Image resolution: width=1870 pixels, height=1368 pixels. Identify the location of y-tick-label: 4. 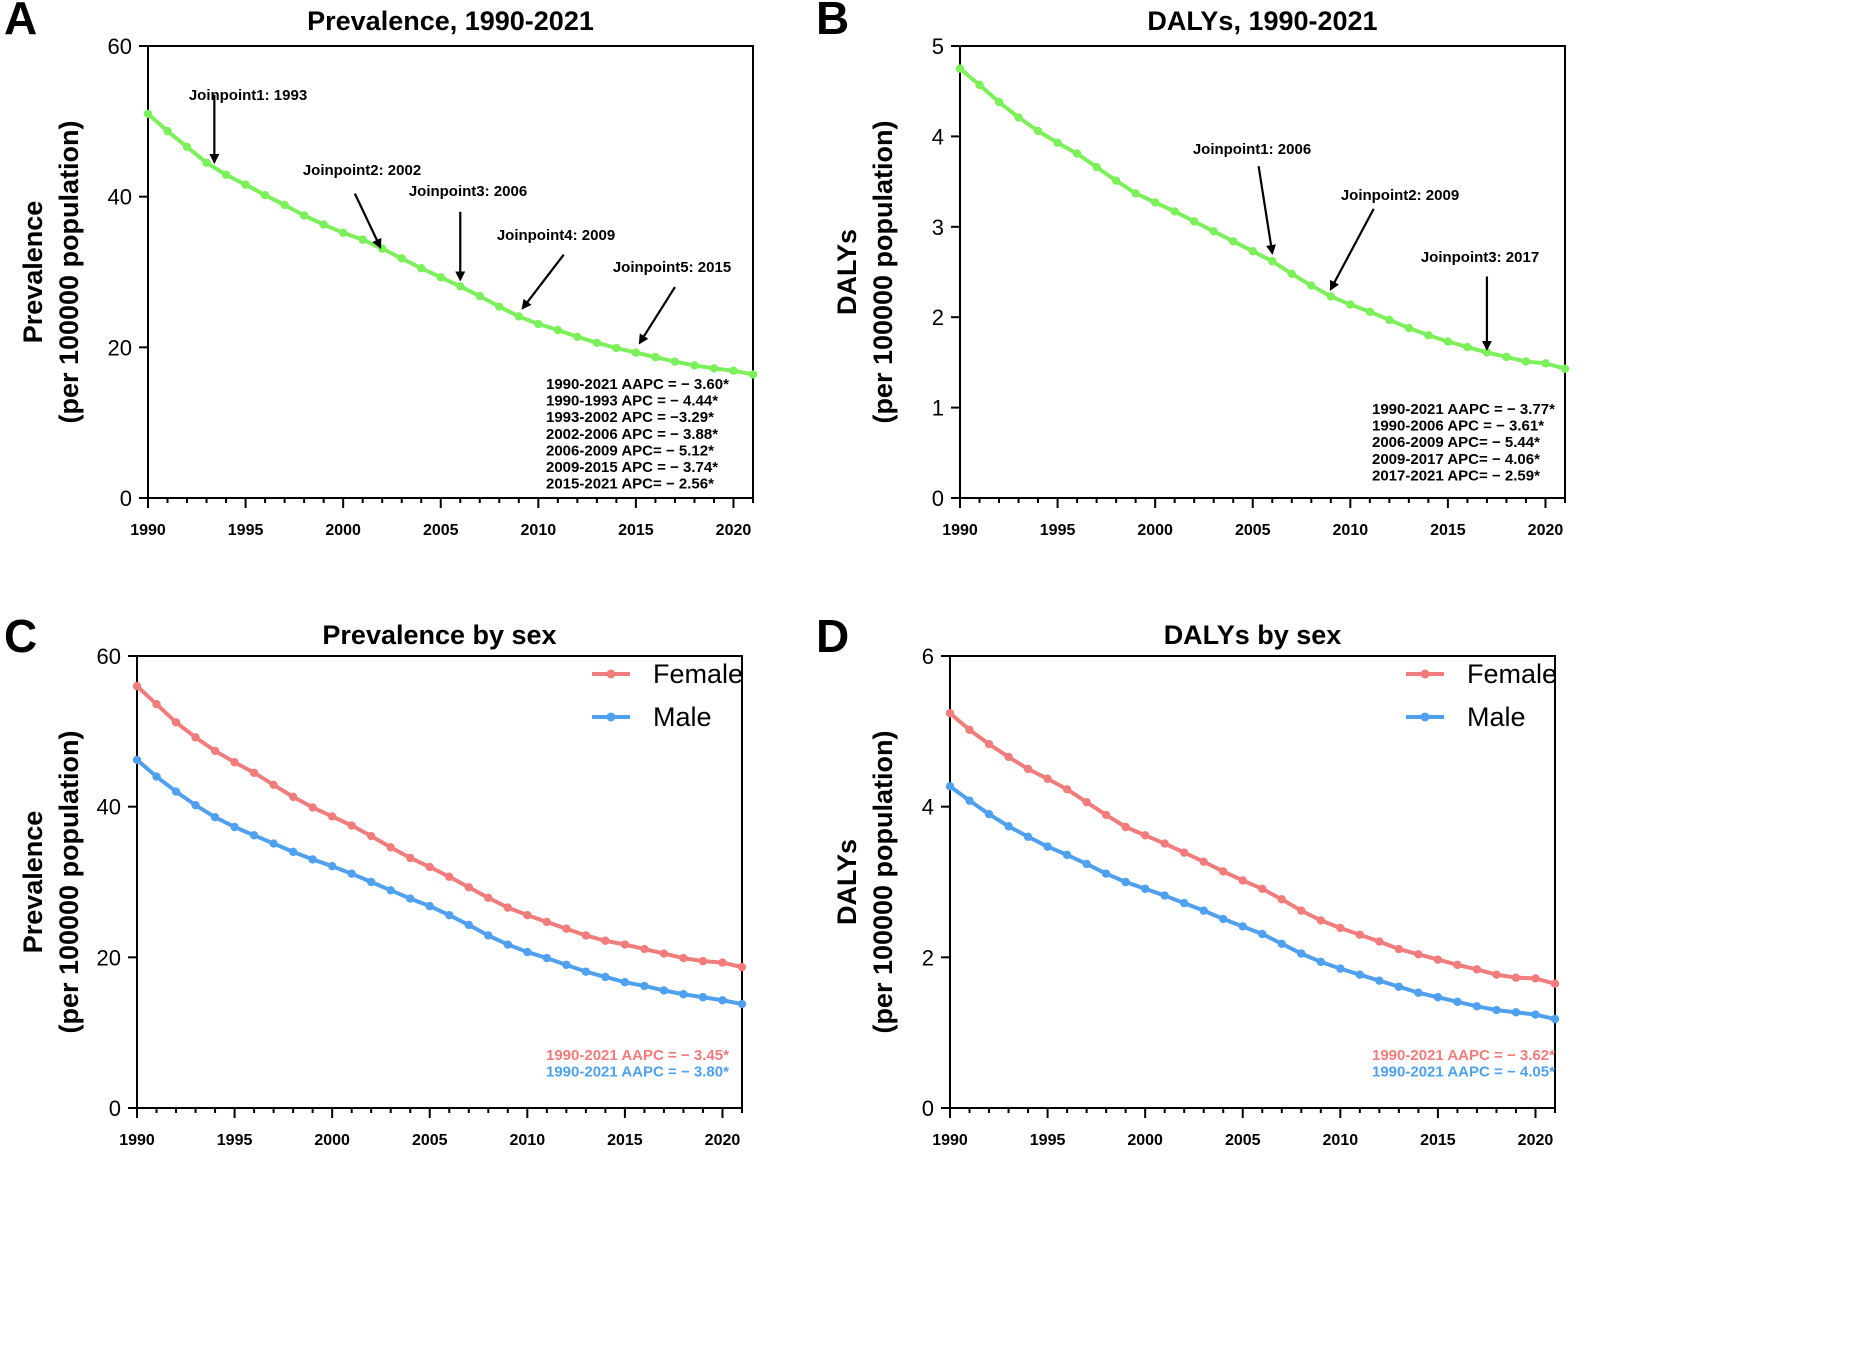
(928, 807).